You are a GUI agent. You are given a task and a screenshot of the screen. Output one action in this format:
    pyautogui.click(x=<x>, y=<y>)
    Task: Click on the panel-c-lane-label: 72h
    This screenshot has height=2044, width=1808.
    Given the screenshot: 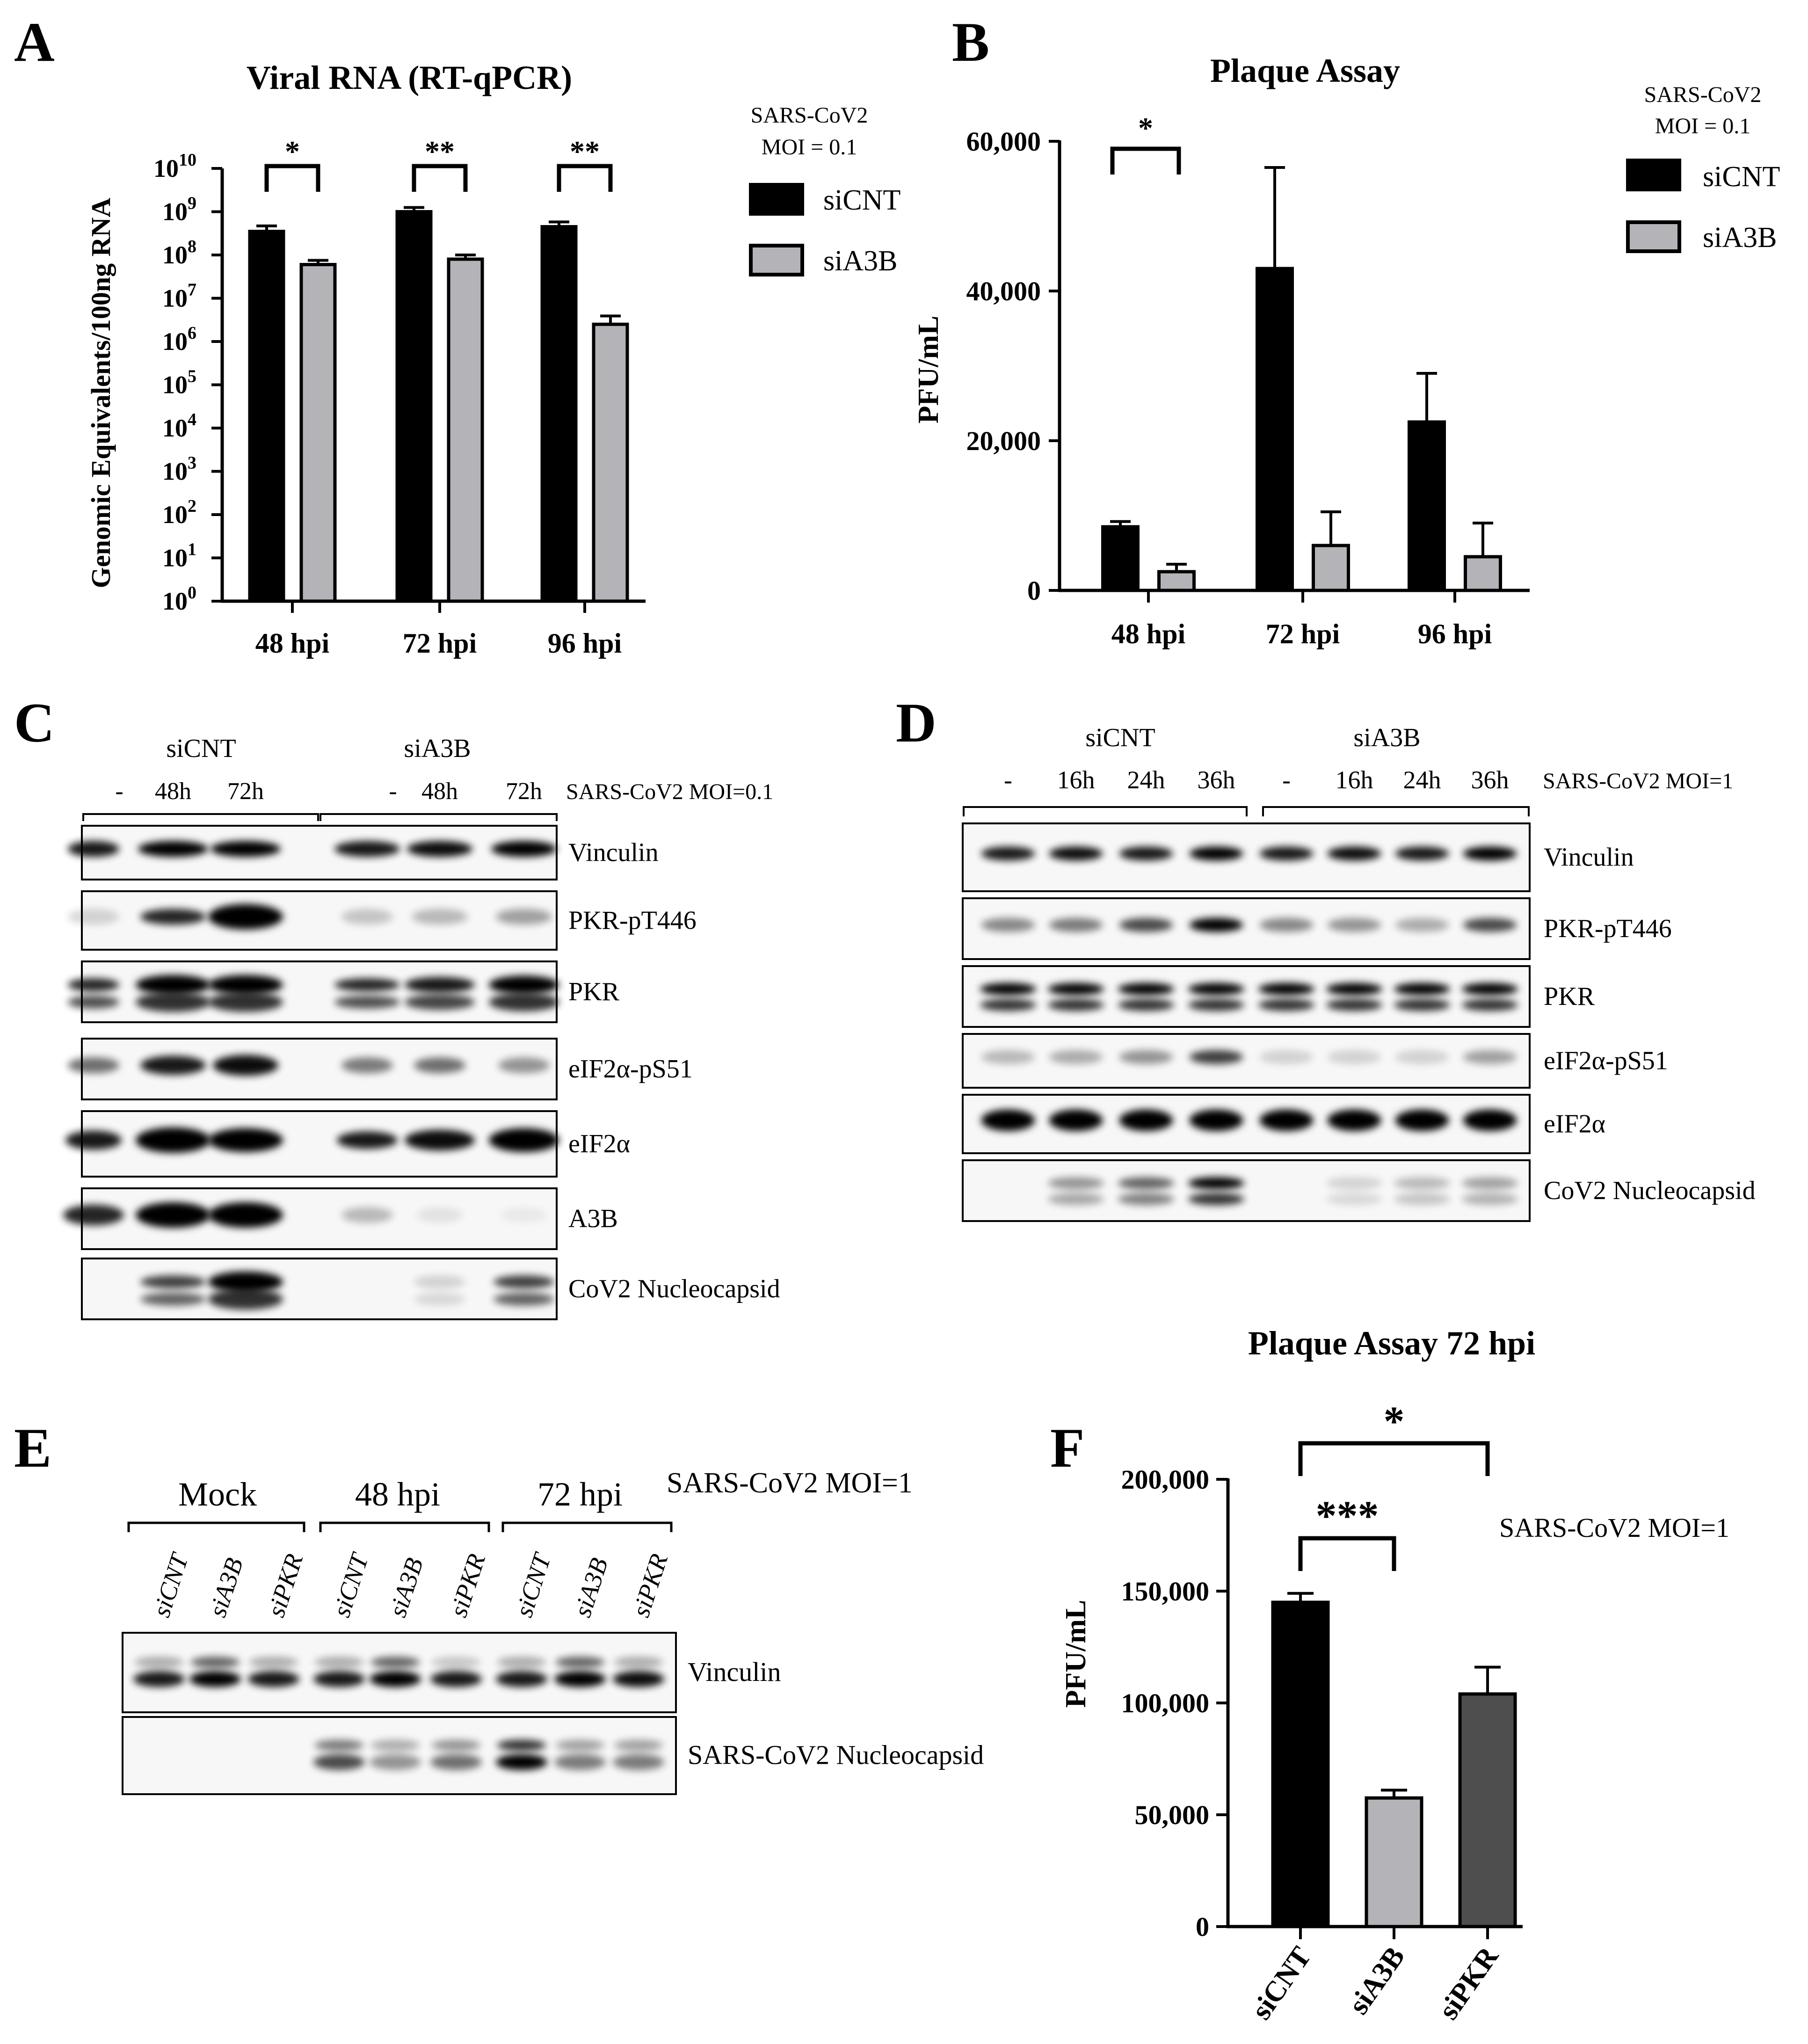 What is the action you would take?
    pyautogui.click(x=245, y=791)
    